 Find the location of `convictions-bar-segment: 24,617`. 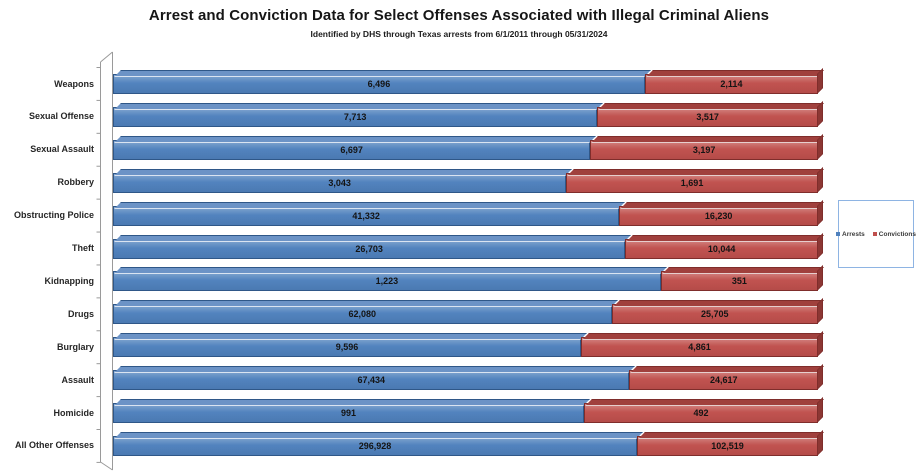

convictions-bar-segment: 24,617 is located at coordinates (726, 377).